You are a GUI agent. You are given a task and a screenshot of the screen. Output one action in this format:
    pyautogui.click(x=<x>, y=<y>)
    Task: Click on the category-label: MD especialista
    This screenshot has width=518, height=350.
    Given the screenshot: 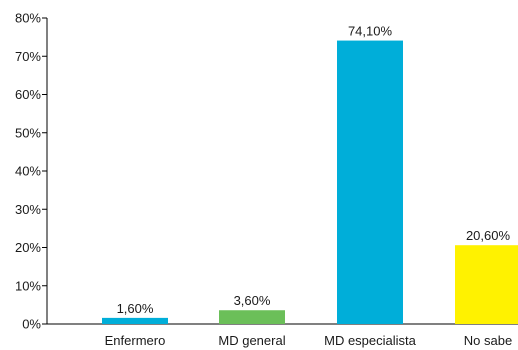 What is the action you would take?
    pyautogui.click(x=370, y=340)
    